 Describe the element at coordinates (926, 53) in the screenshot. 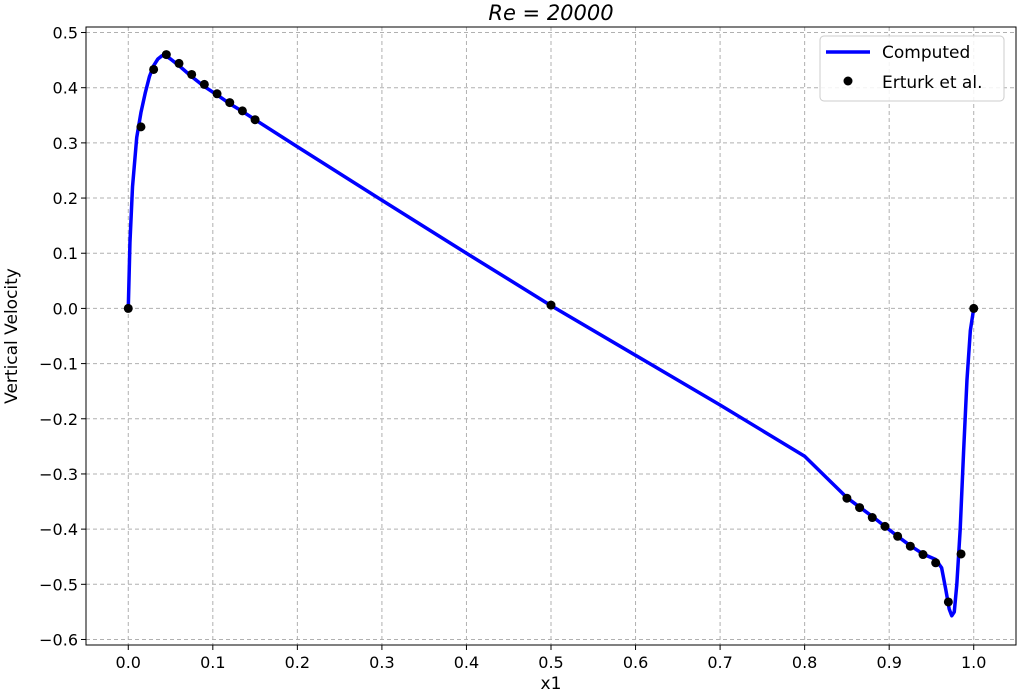

I see `legend-label-computed: Computed` at that location.